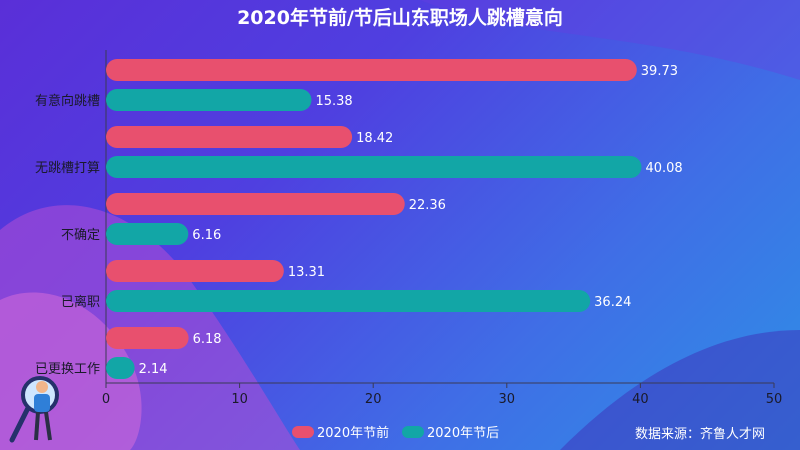  I want to click on x-tick-label: 20, so click(373, 399).